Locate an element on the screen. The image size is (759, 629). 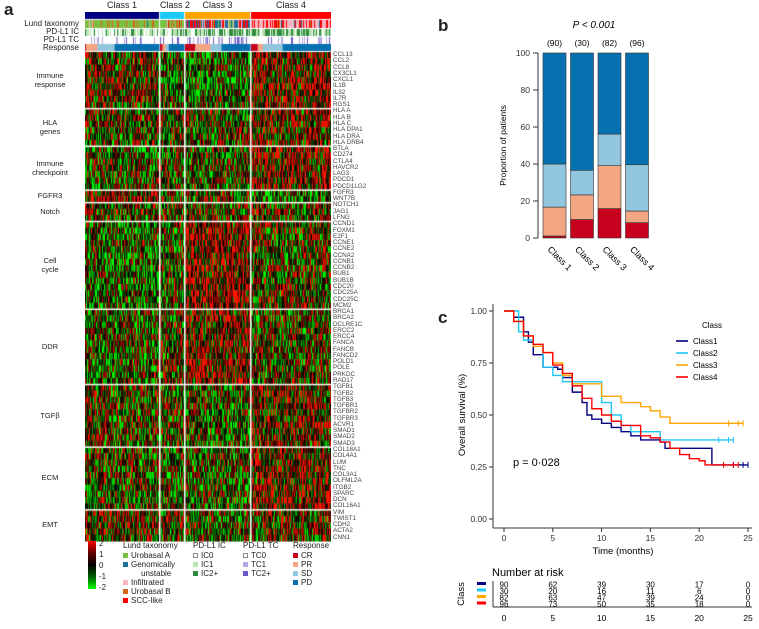
gene-label: ERCC4 is located at coordinates (344, 337).